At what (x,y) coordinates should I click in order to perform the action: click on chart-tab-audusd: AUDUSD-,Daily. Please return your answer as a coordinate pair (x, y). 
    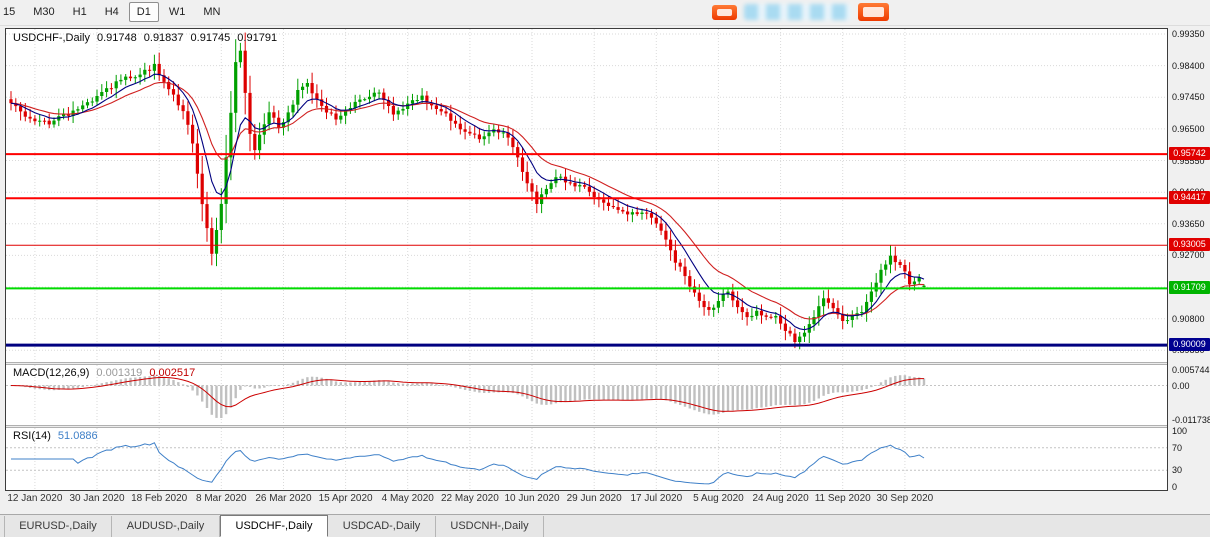
    Looking at the image, I should click on (166, 526).